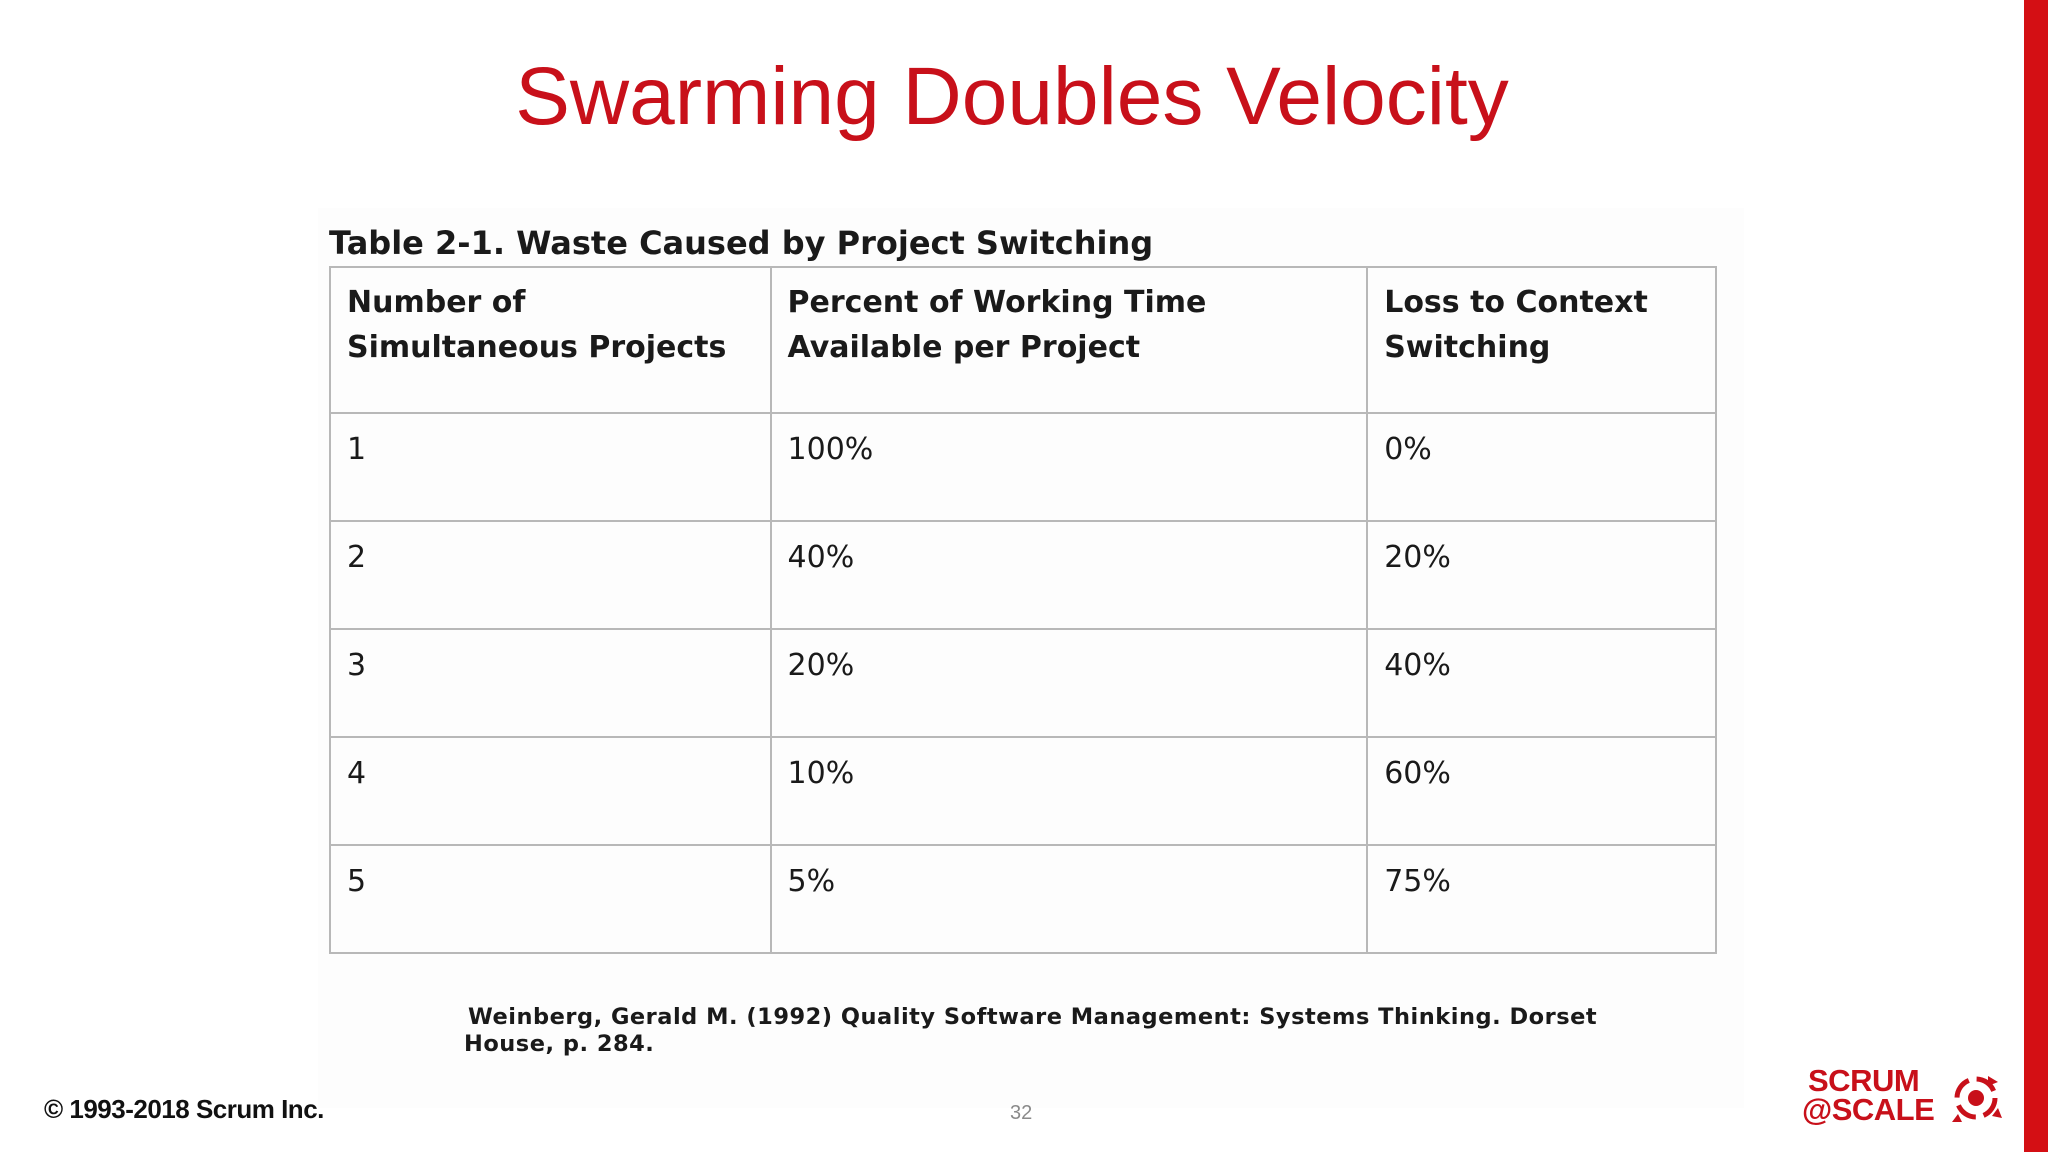 This screenshot has height=1152, width=2048. I want to click on cell-loss: 0%, so click(1541, 467).